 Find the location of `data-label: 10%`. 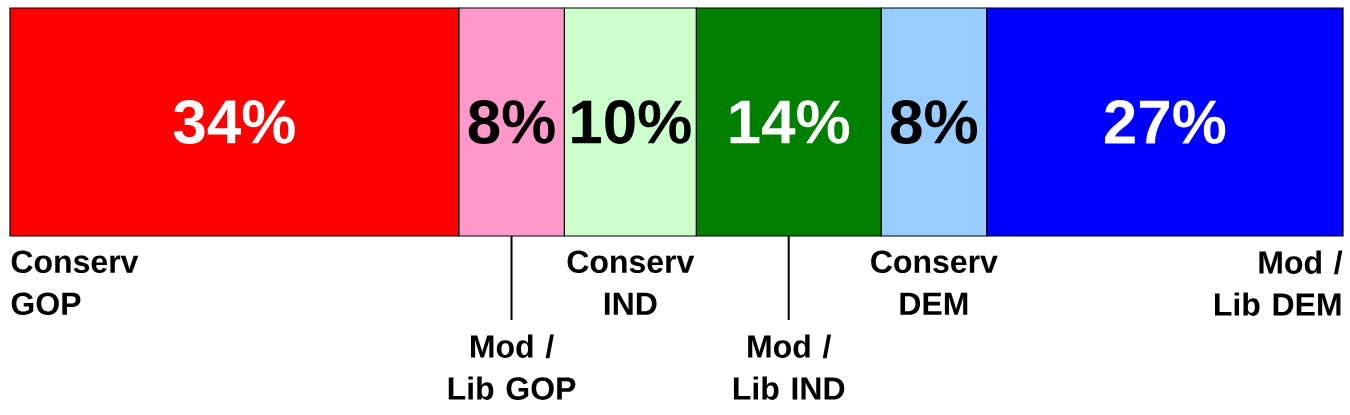

data-label: 10% is located at coordinates (631, 122).